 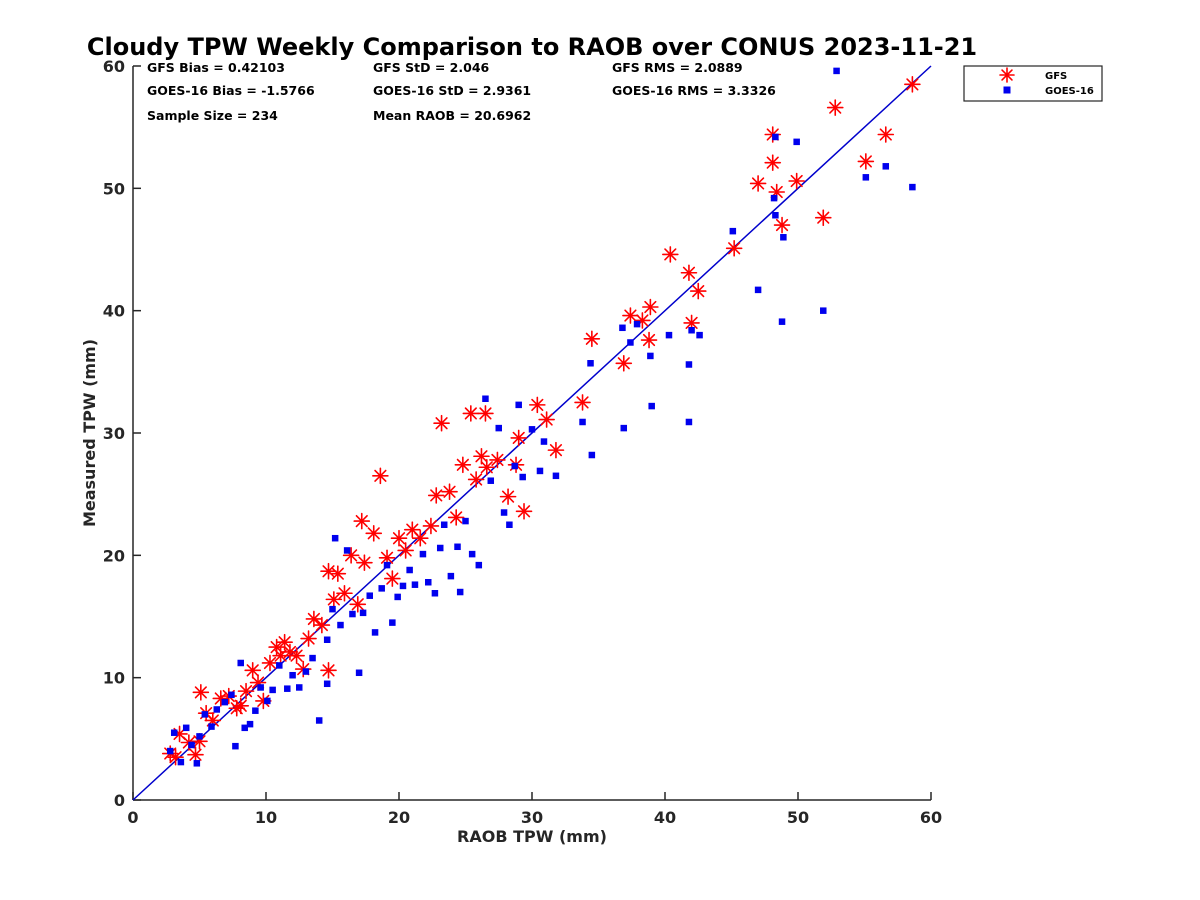 I want to click on legend-goes16-marker, so click(x=1007, y=90).